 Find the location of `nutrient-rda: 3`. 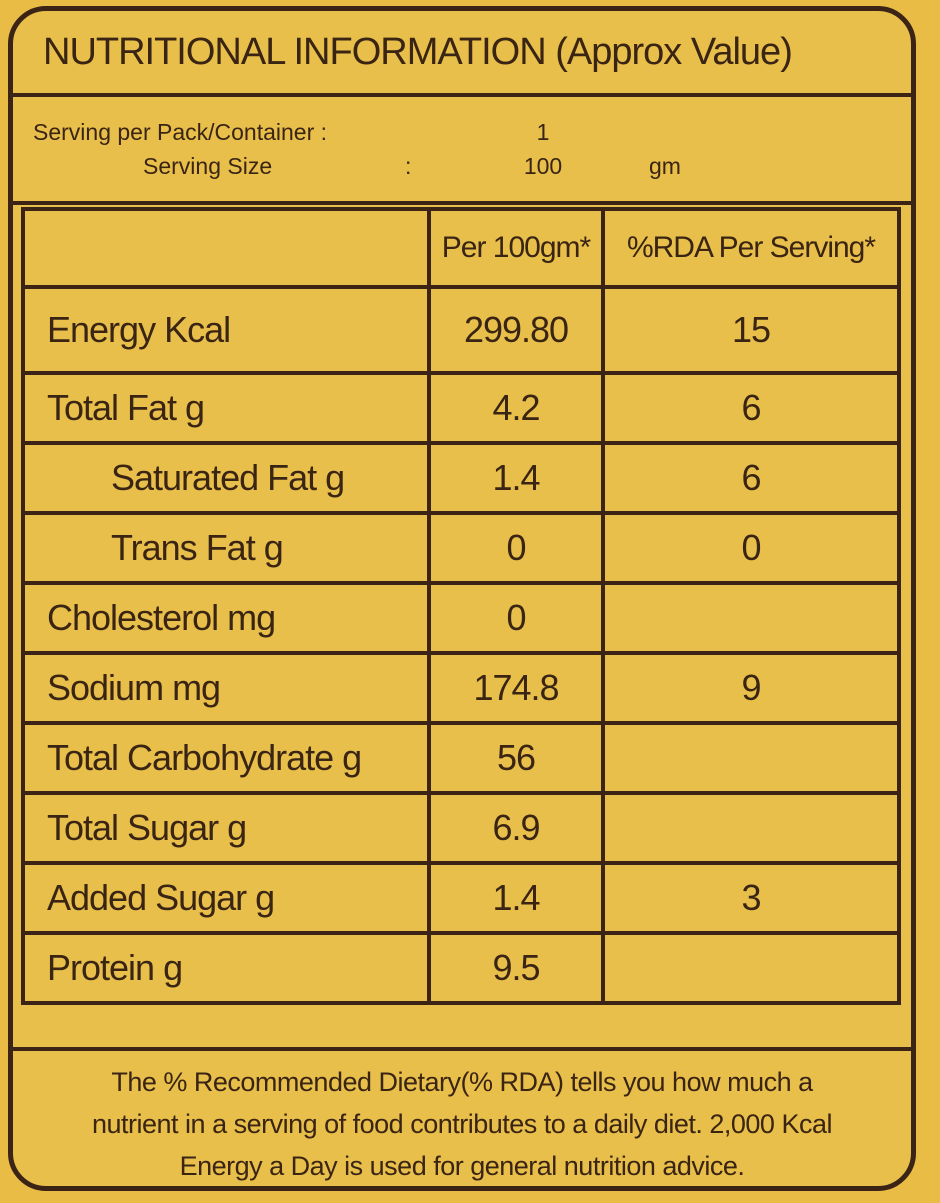

nutrient-rda: 3 is located at coordinates (751, 898).